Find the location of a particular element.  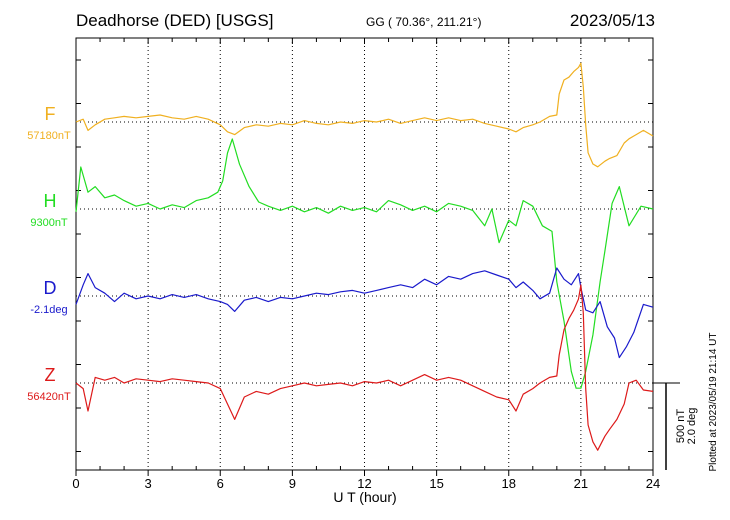

x-tick-labels: 0 3 6 9 12 15 18 21 24 is located at coordinates (366, 483).